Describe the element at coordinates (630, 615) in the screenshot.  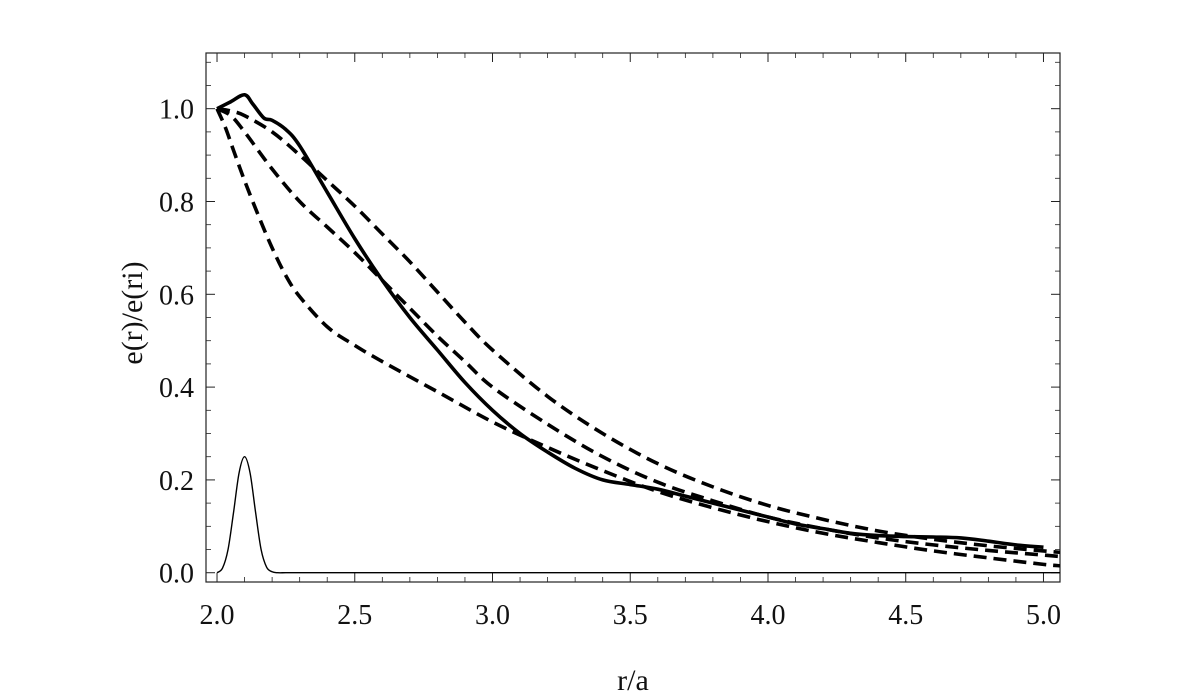
I see `x-tick-label: 3.5` at that location.